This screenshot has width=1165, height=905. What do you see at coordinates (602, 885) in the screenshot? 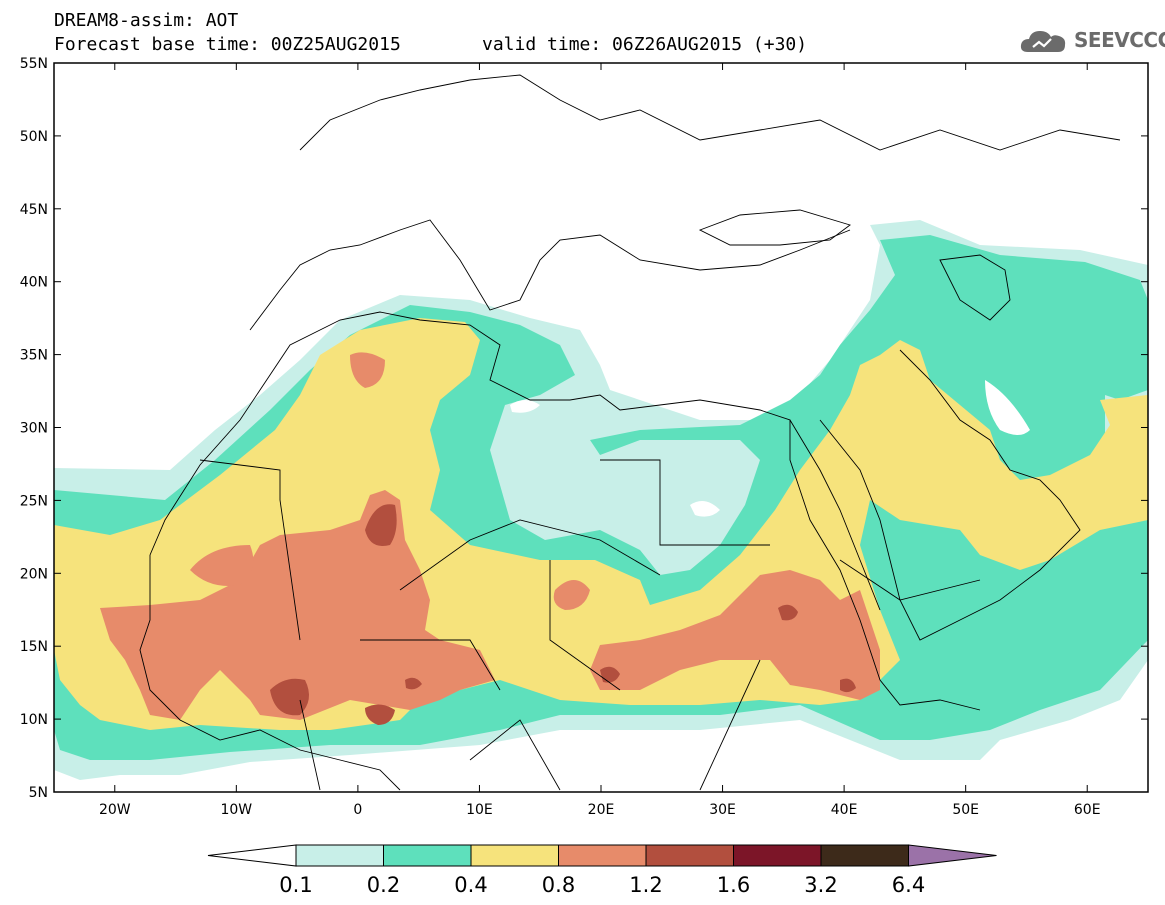
I see `legend-labels: 0.1 0.2 0.4 0.8 1.2 1.6 3.2 6.4` at bounding box center [602, 885].